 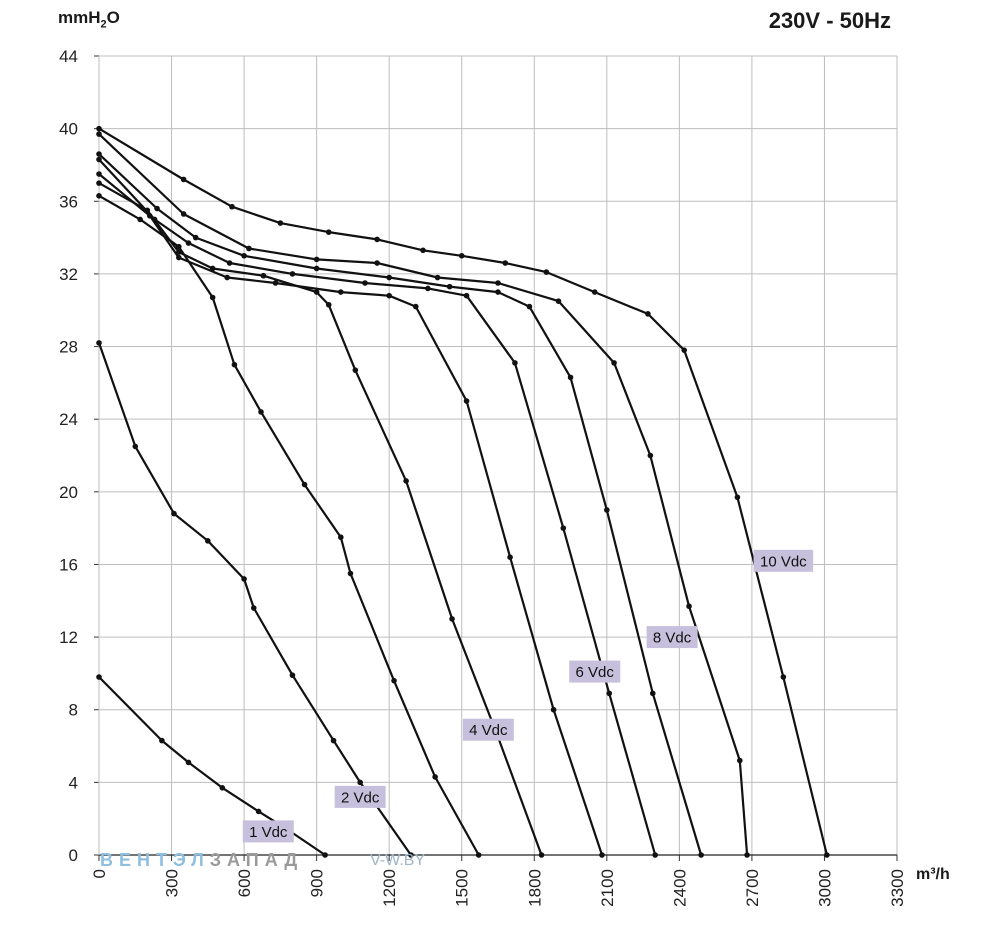 I want to click on series-label: 1 Vdc, so click(x=268, y=831).